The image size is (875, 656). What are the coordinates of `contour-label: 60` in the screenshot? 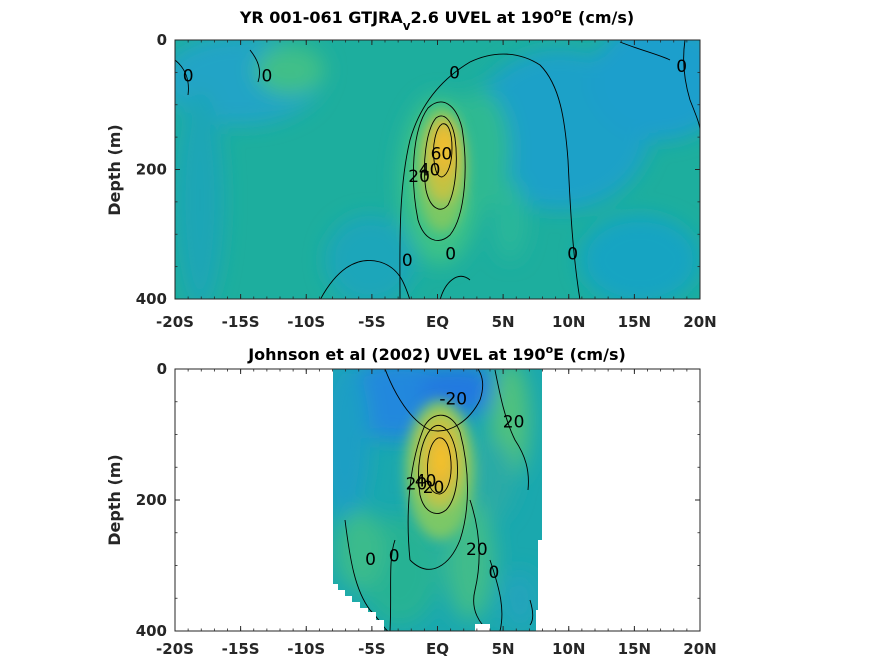 It's located at (442, 154).